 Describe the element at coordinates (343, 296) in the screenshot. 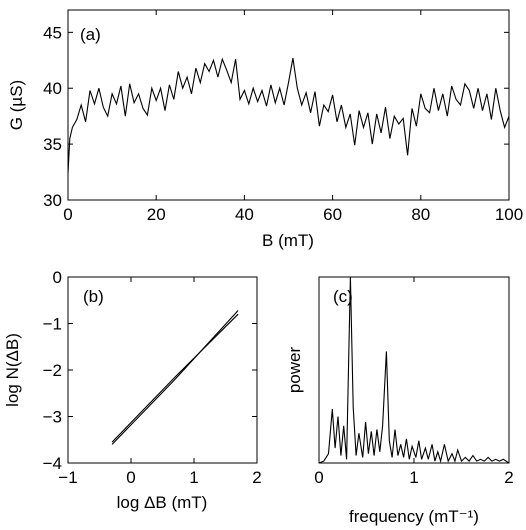

I see `panel-label-c: (c)` at that location.